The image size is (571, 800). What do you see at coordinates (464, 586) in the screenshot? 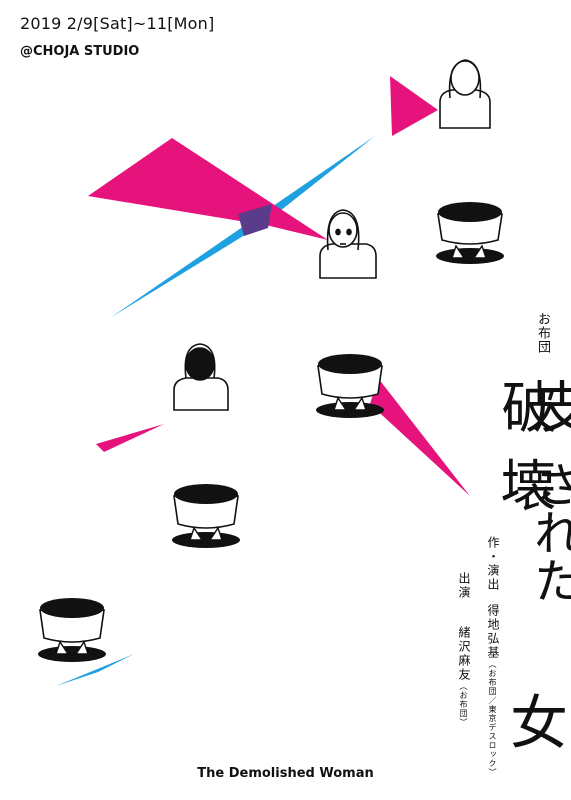
I see `cast-label: 出演` at bounding box center [464, 586].